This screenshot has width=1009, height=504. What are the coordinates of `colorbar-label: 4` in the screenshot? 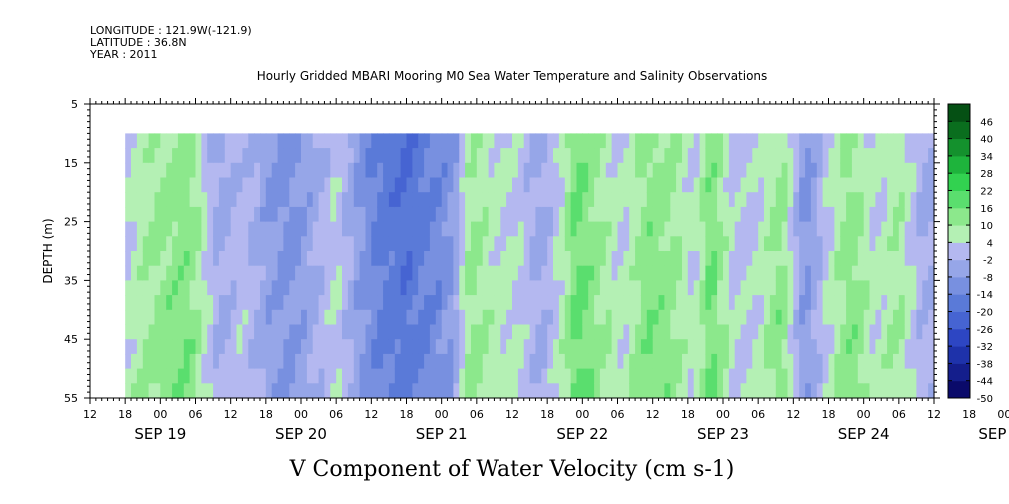 It's located at (990, 243).